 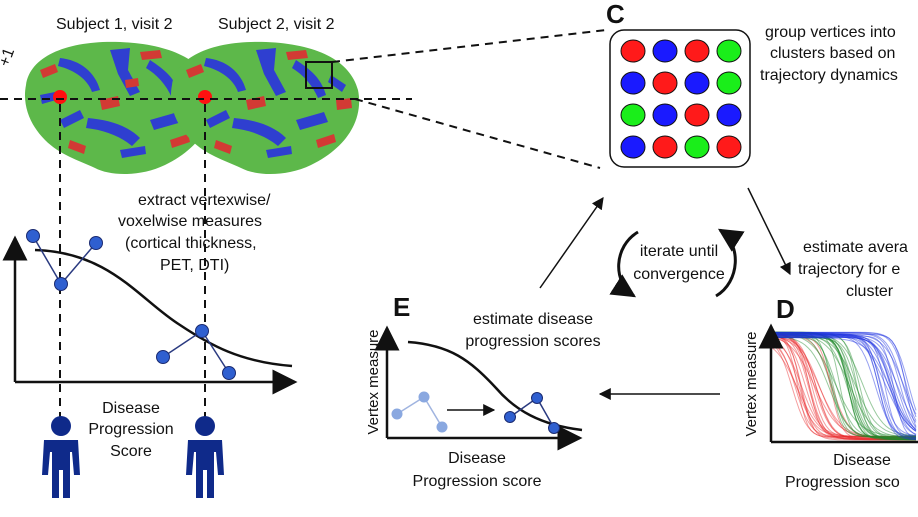 I want to click on panel-c-caption-line: trajectory dynamics, so click(x=829, y=75).